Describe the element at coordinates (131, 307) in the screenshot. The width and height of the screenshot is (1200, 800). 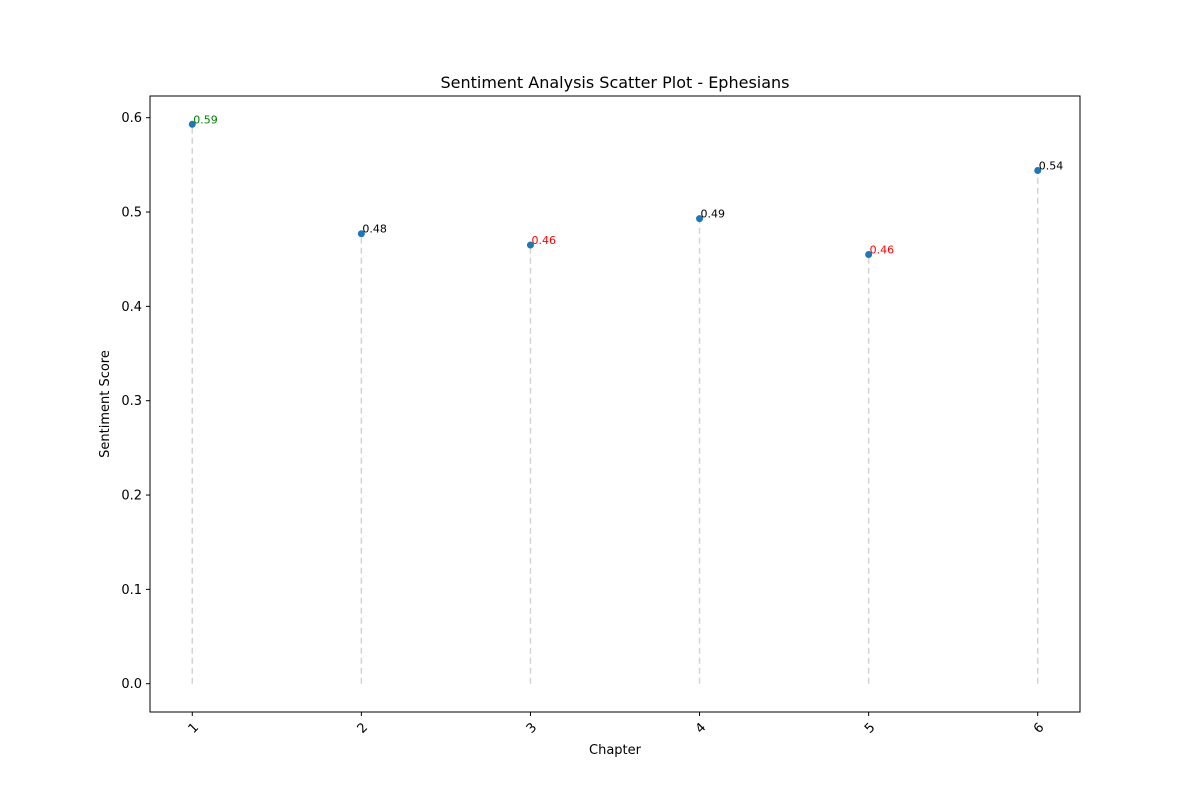
I see `y-tick-label: 0.4` at that location.